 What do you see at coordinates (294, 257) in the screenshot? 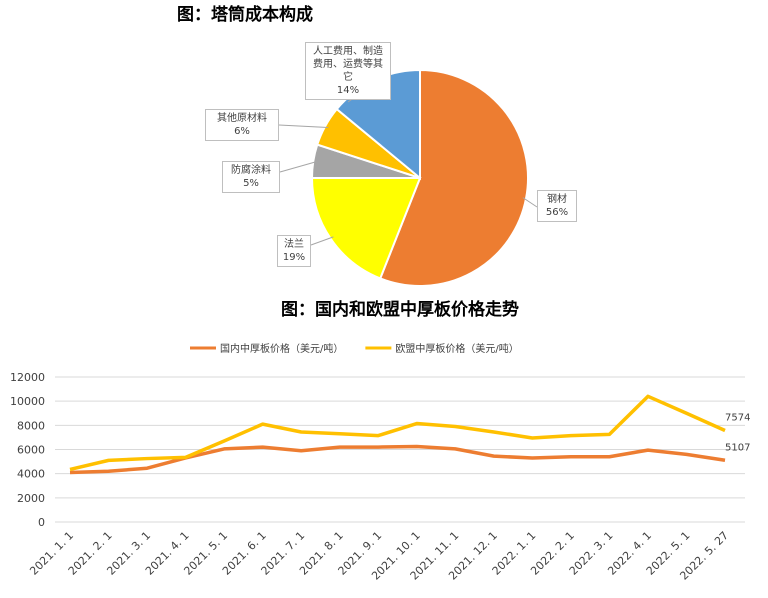
I see `pie-label-value: 19%` at bounding box center [294, 257].